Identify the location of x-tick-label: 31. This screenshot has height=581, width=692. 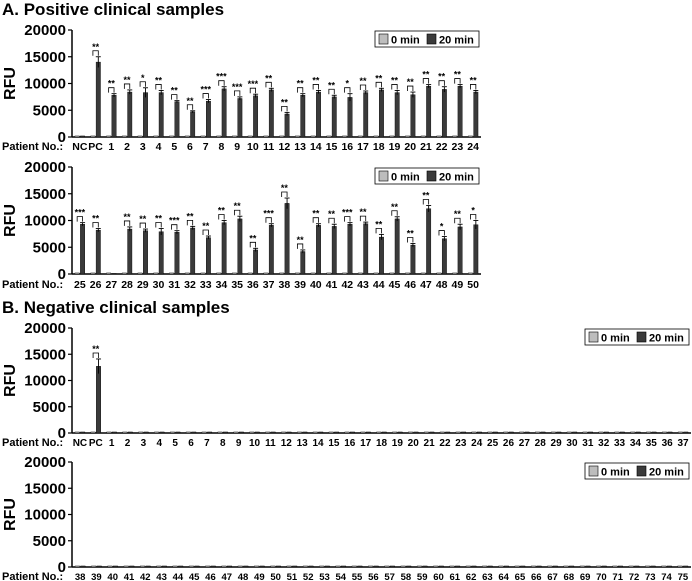
(174, 285).